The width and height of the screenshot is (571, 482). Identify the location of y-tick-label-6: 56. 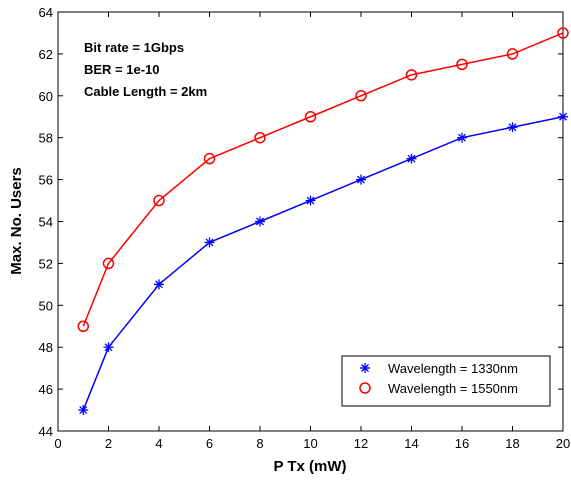
(46, 180).